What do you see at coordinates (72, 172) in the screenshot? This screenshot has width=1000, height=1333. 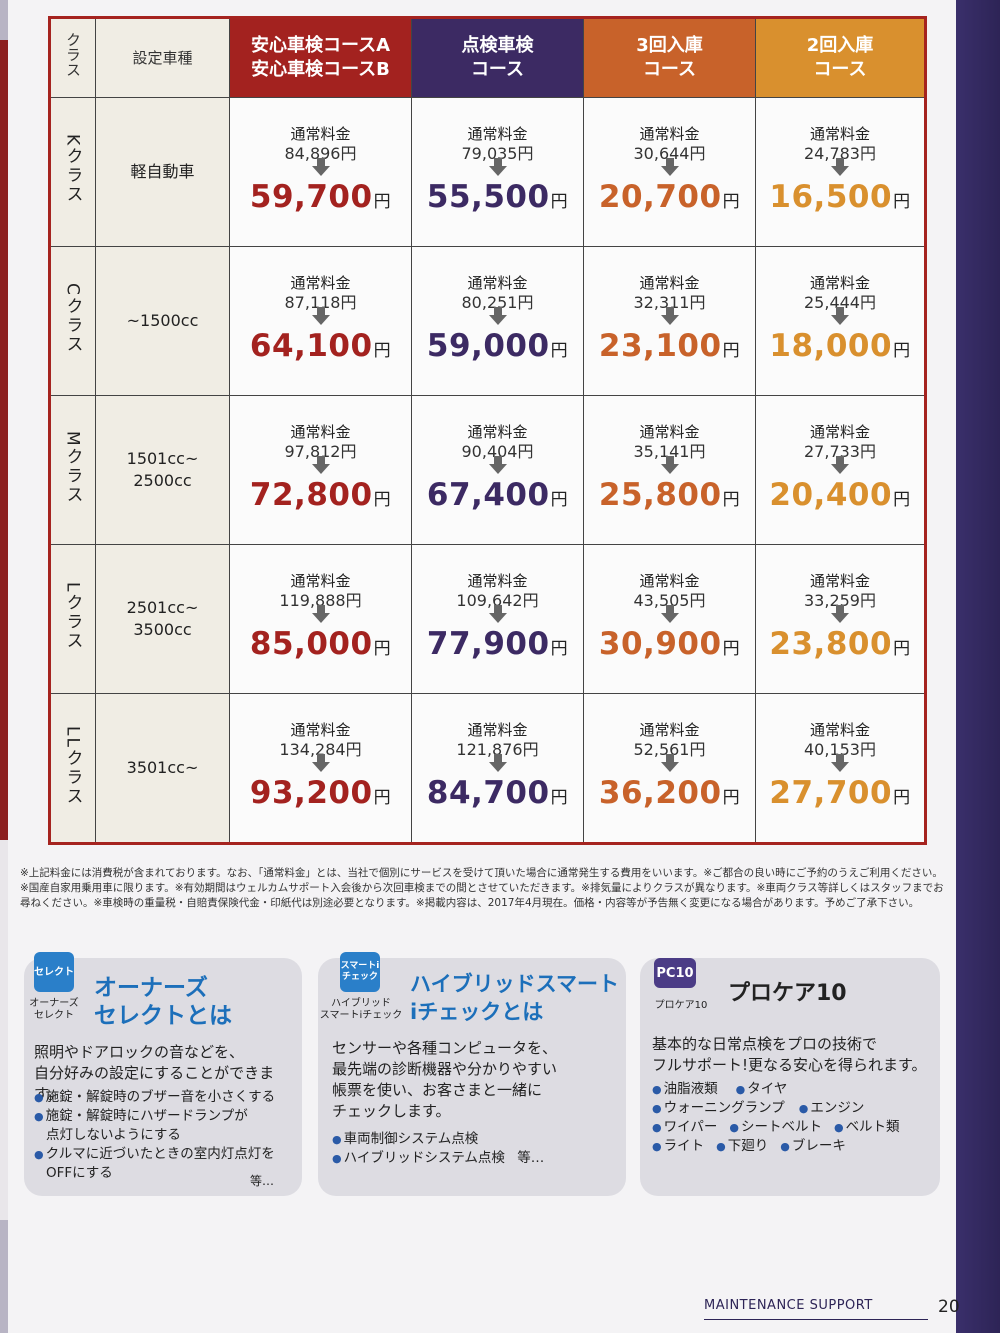 I see `class-cell: Kクラス` at bounding box center [72, 172].